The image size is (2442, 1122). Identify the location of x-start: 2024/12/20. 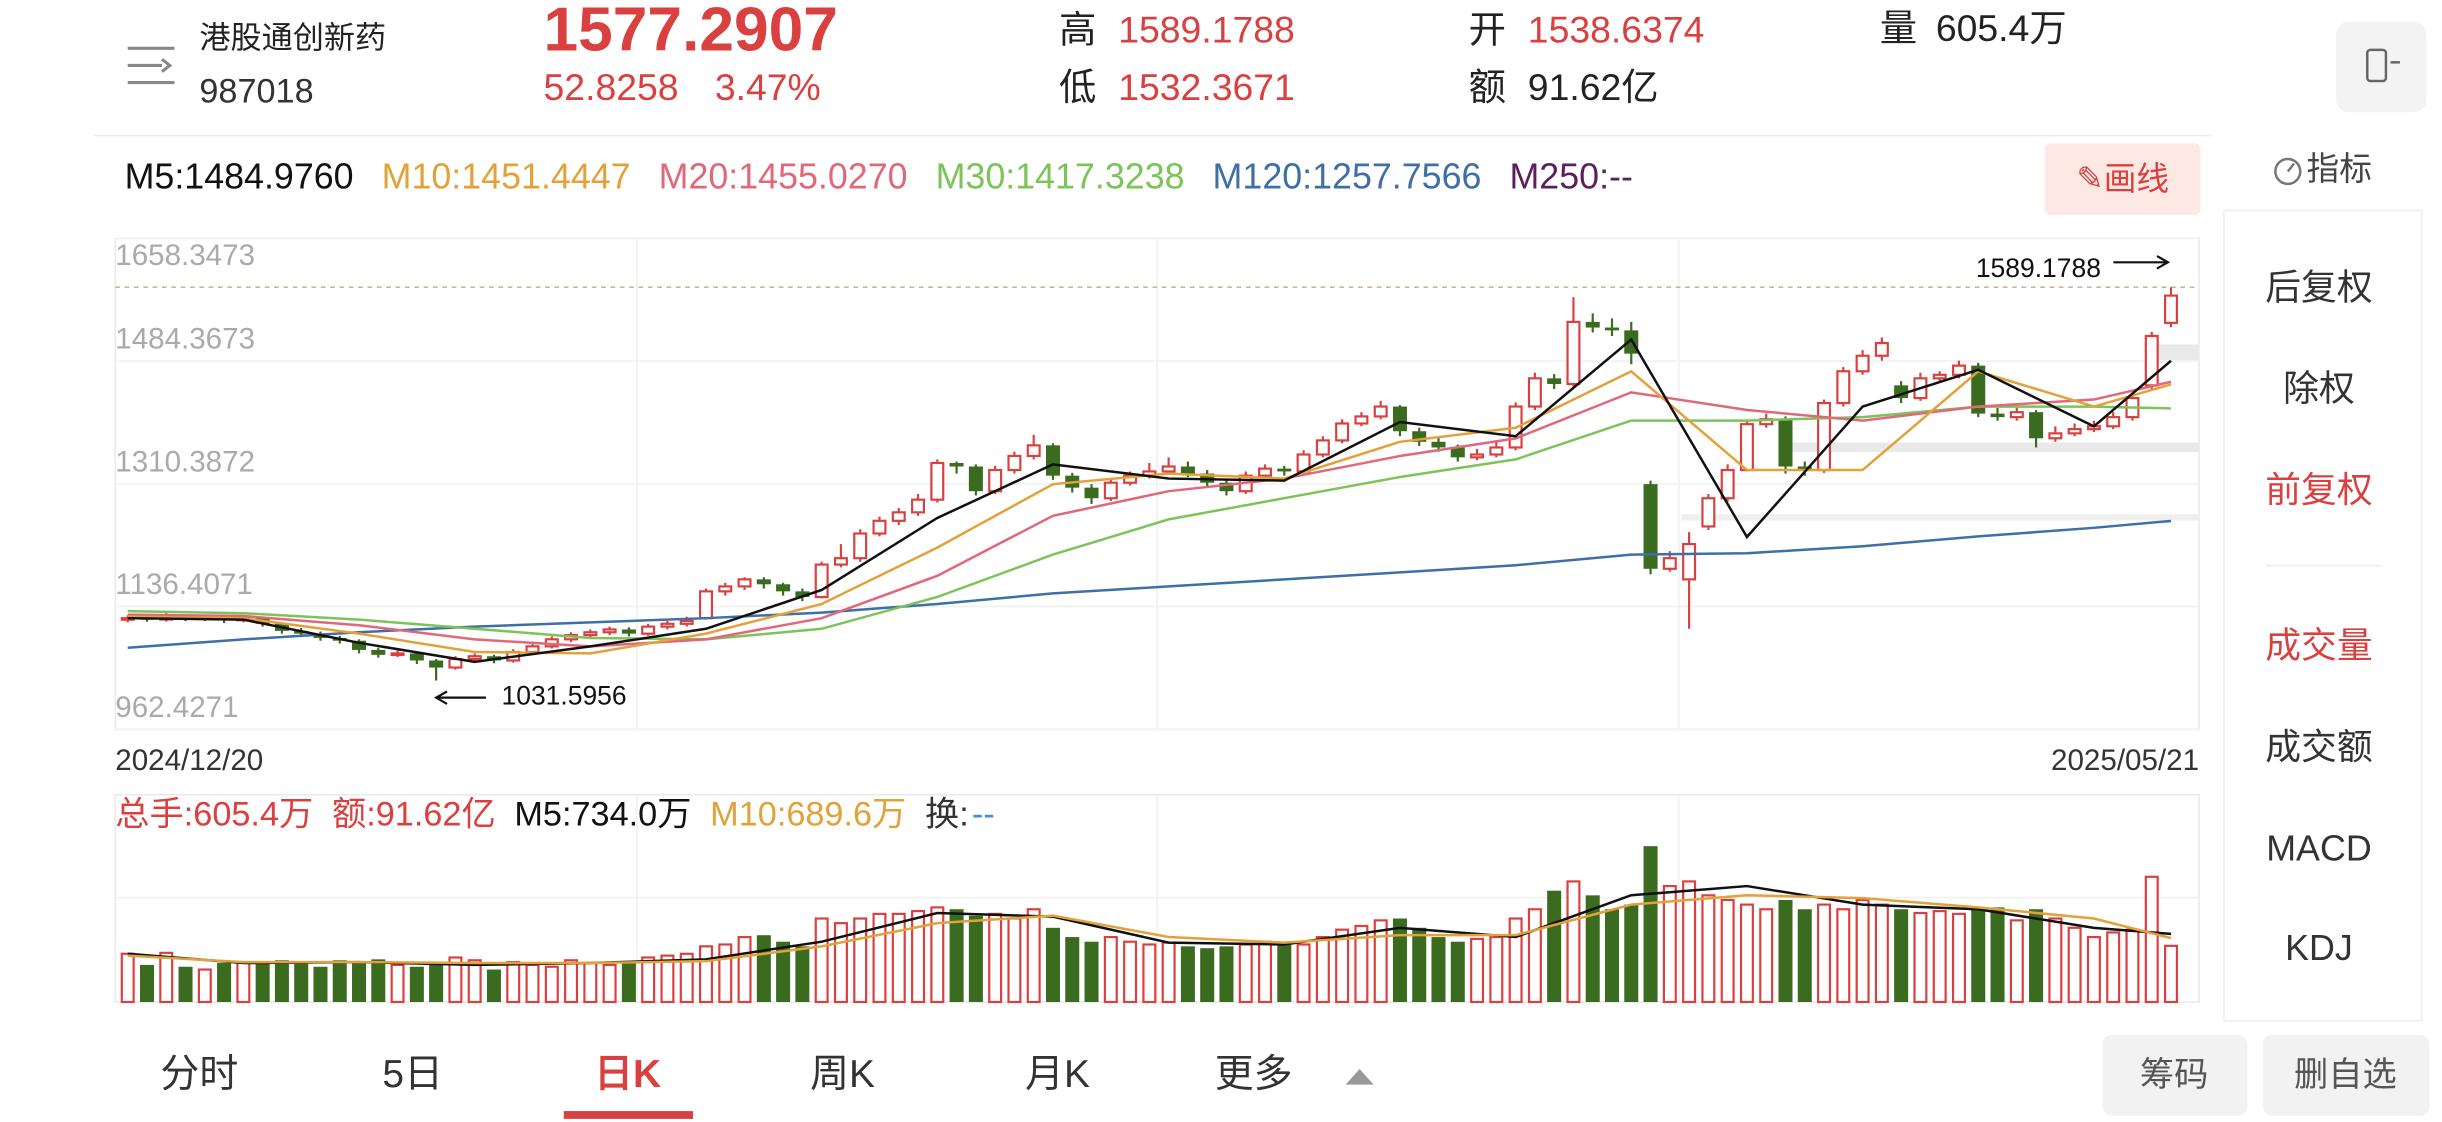
(189, 760).